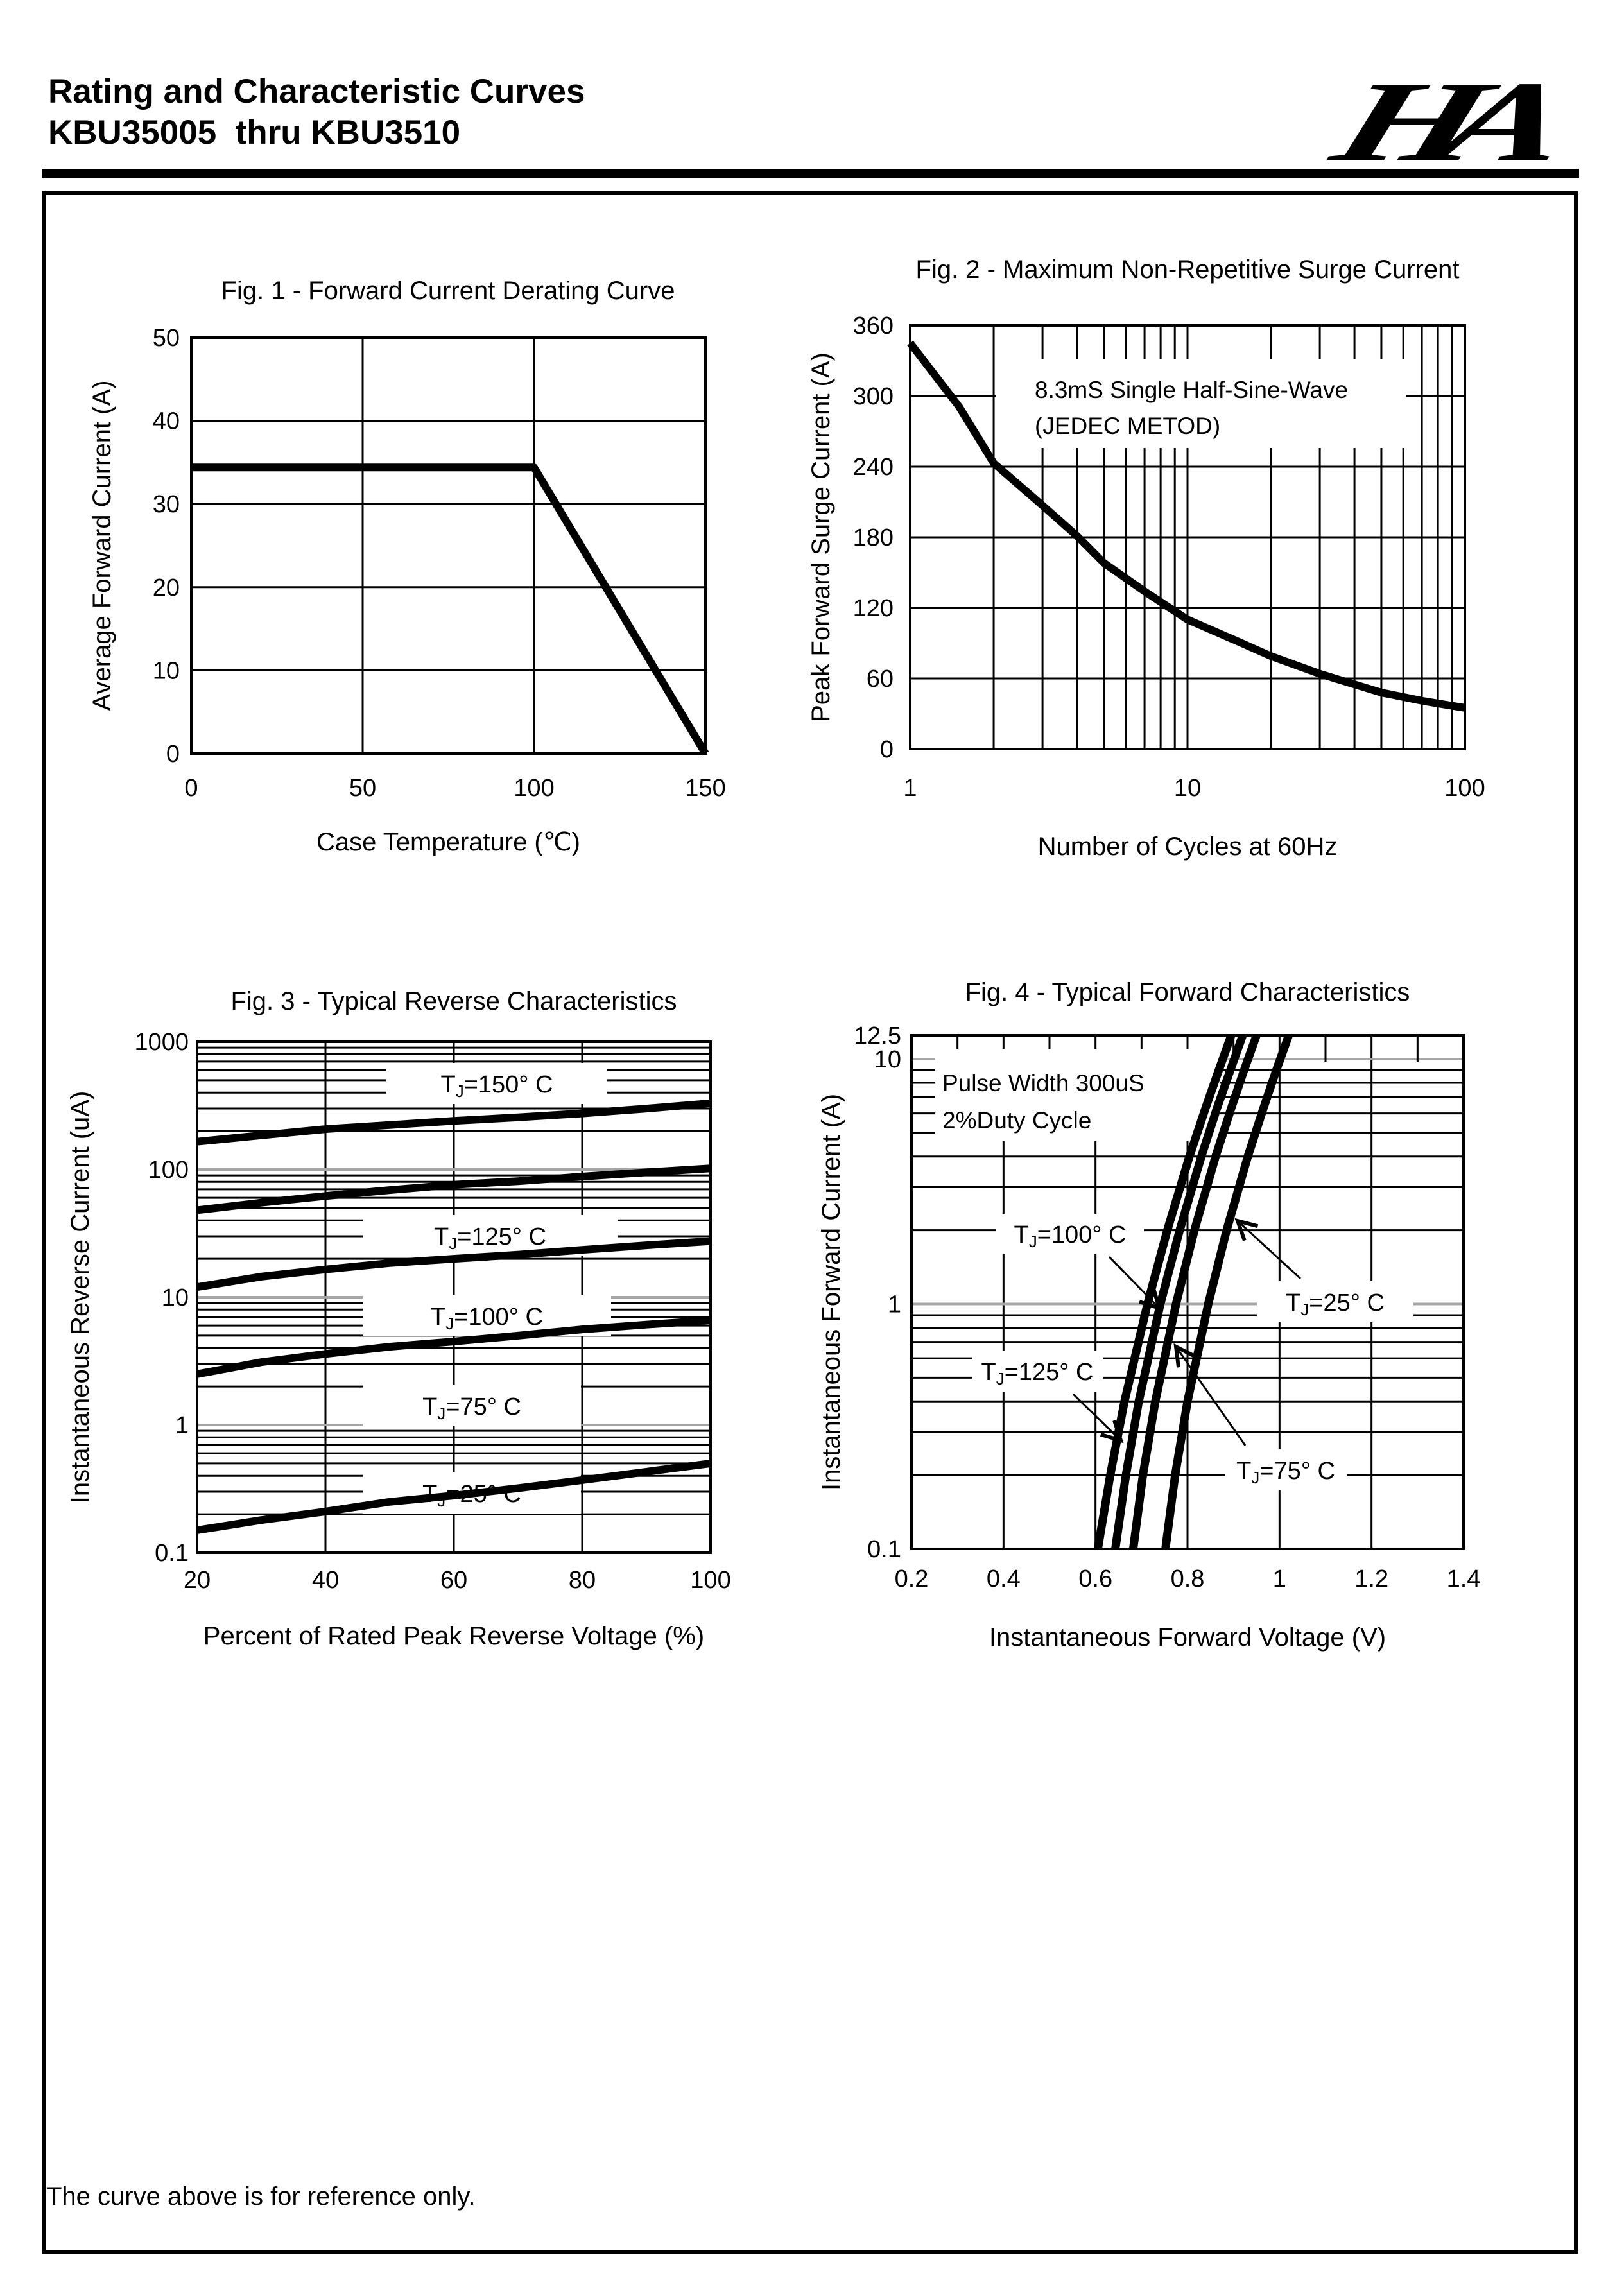 The width and height of the screenshot is (1624, 2296). What do you see at coordinates (705, 788) in the screenshot?
I see `fig1-x-tick-label: 150` at bounding box center [705, 788].